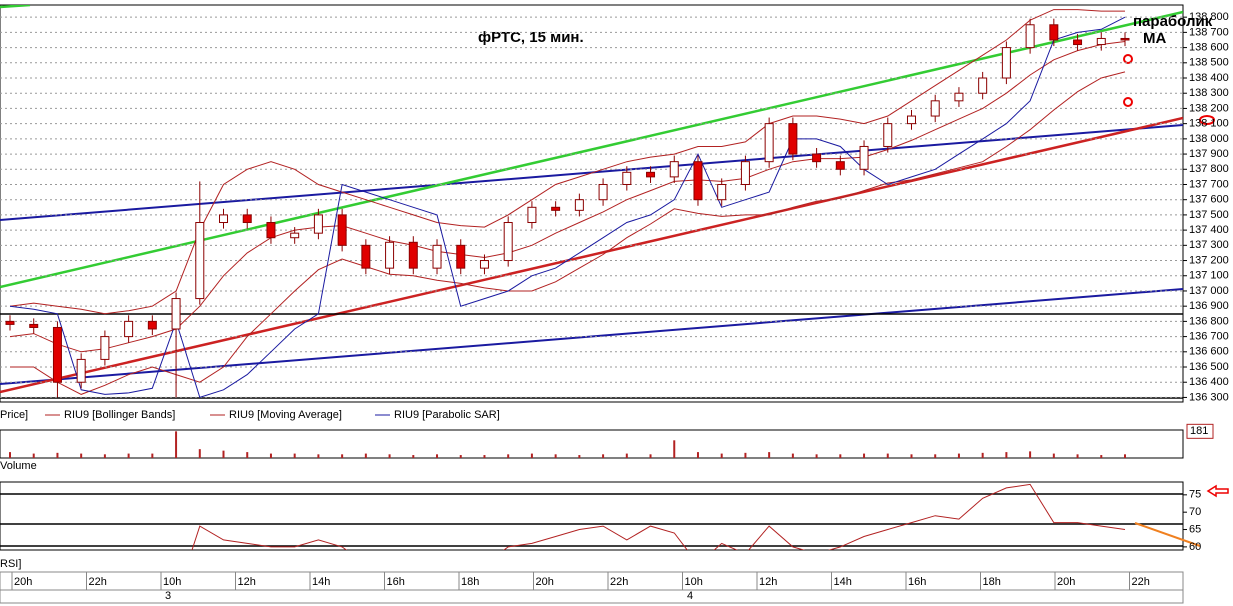 The image size is (1233, 606). What do you see at coordinates (168, 596) in the screenshot?
I see `day-label: 3` at bounding box center [168, 596].